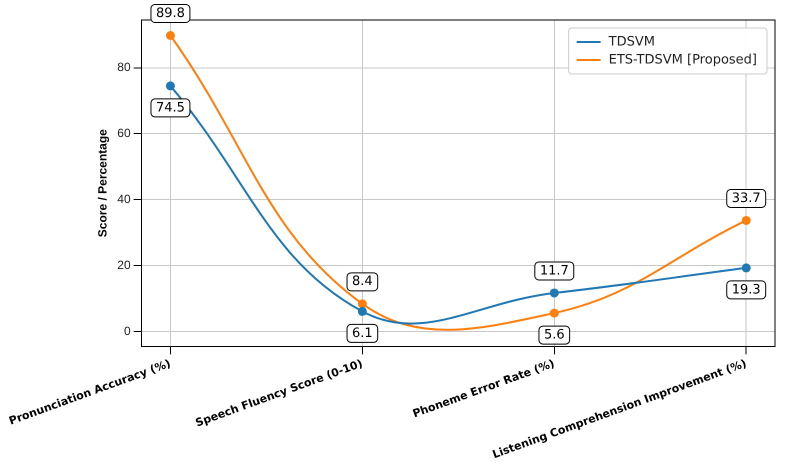 The width and height of the screenshot is (800, 465). Describe the element at coordinates (683, 60) in the screenshot. I see `legend-label: ETS-TDSVM [Proposed]` at that location.